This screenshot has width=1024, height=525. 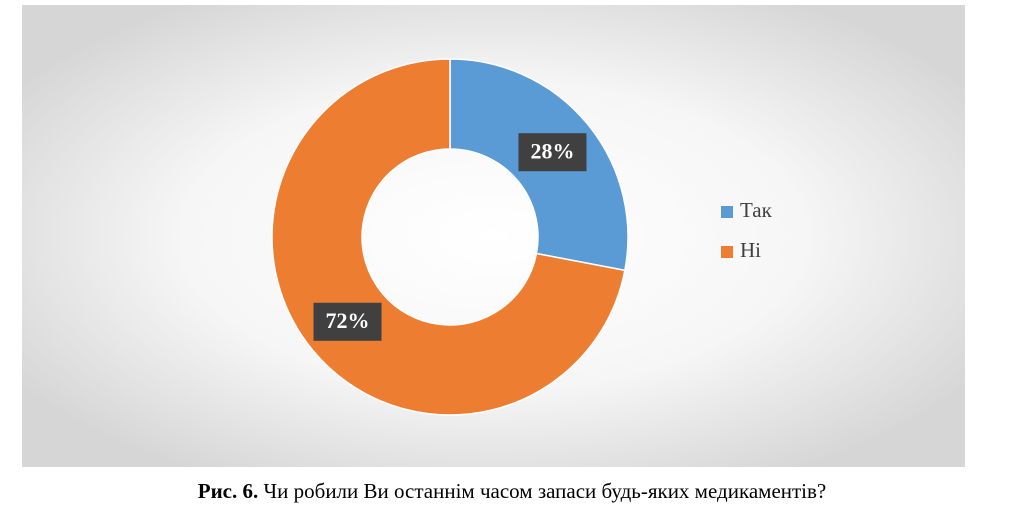 I want to click on data-label: 28%, so click(x=552, y=150).